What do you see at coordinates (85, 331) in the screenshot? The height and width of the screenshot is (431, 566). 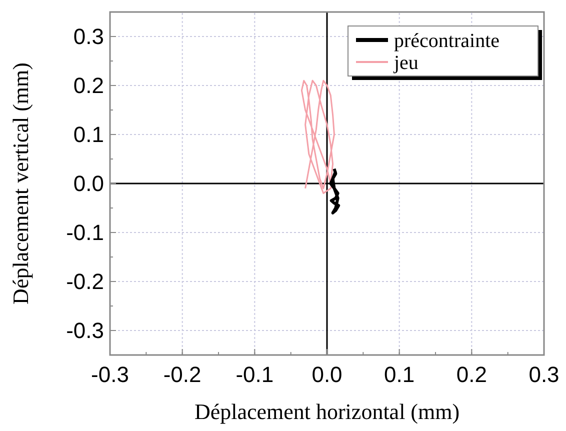 I see `y-tick-label: -0.3` at bounding box center [85, 331].